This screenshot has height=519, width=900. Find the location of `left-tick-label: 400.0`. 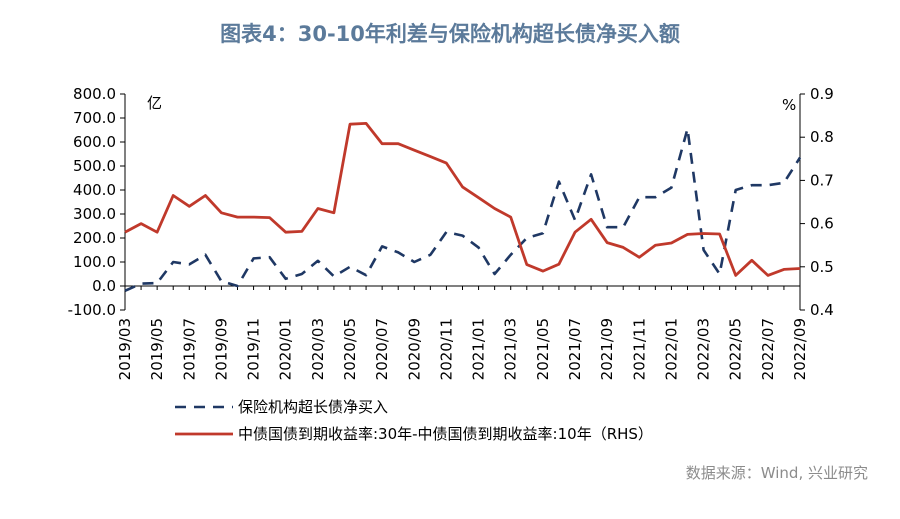

left-tick-label: 400.0 is located at coordinates (94, 190).